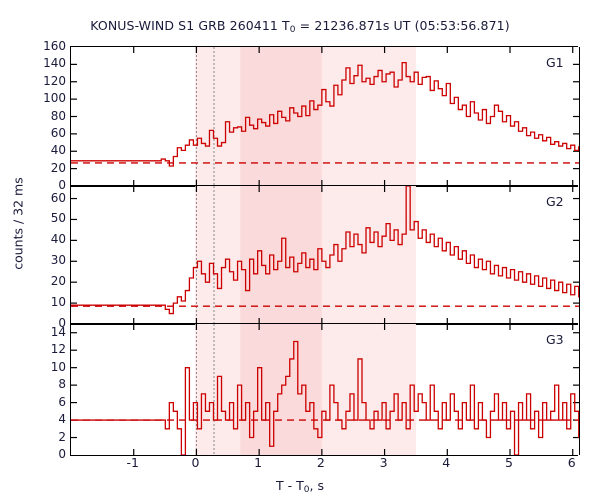 The image size is (600, 500). What do you see at coordinates (58, 218) in the screenshot?
I see `y-tick-label: 50` at bounding box center [58, 218].